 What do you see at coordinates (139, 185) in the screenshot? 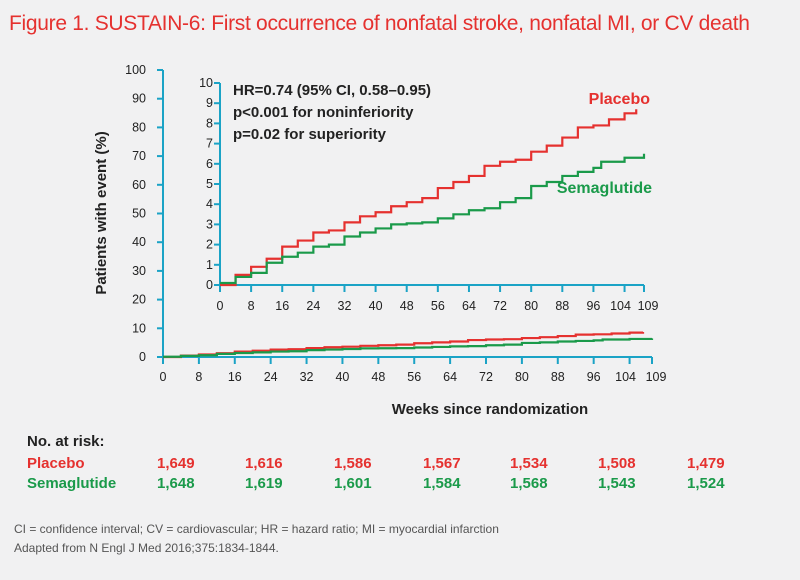
I see `main-y-tick-label: 60` at bounding box center [139, 185].